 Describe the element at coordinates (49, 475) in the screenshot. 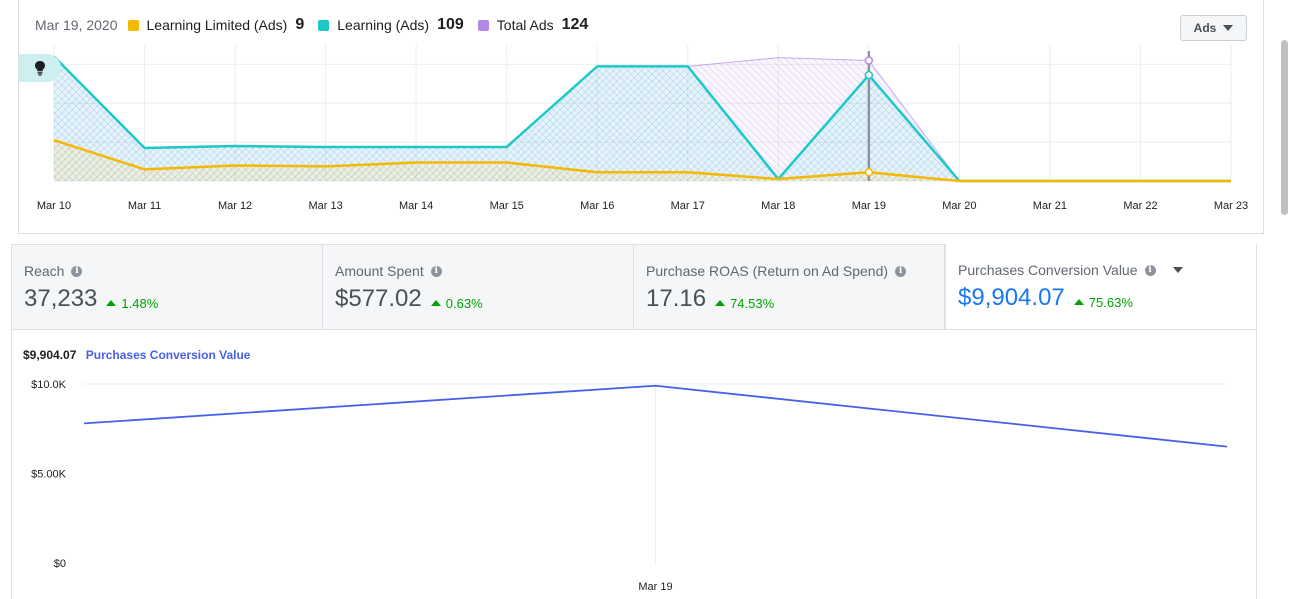

I see `y-tick-label: $5.00K` at that location.